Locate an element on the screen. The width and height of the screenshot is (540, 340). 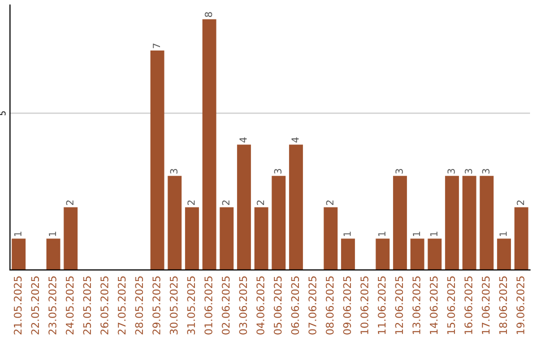
x-tick-label: 27.05.2025 is located at coordinates (122, 305).